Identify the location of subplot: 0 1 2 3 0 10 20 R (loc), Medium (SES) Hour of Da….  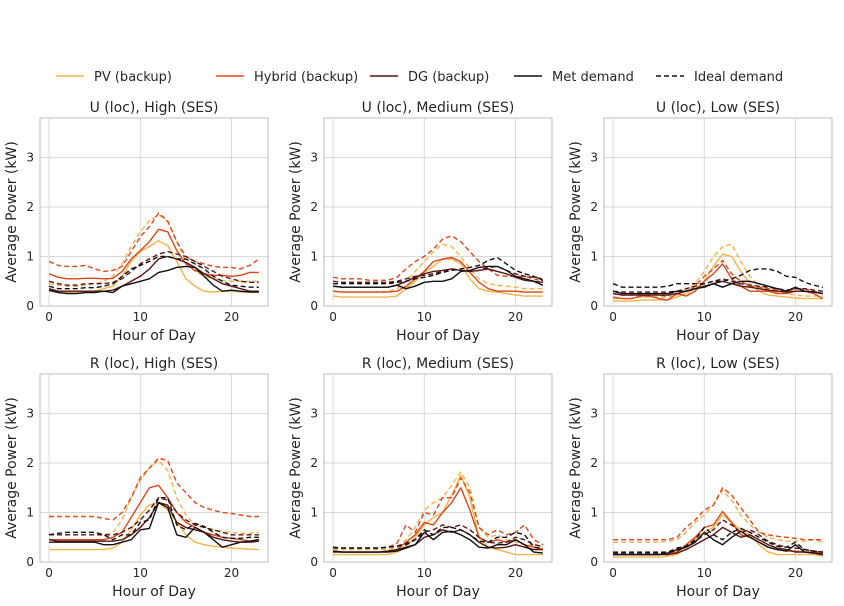
(420, 478).